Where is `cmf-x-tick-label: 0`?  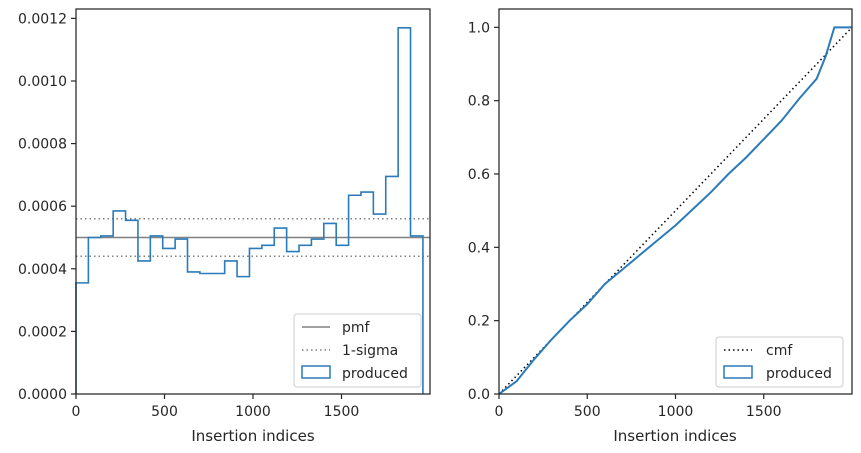 cmf-x-tick-label: 0 is located at coordinates (499, 412).